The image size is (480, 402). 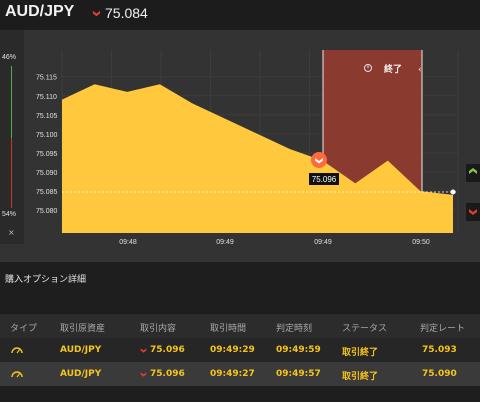 I want to click on y-tick-label: 75.100, so click(x=47, y=135).